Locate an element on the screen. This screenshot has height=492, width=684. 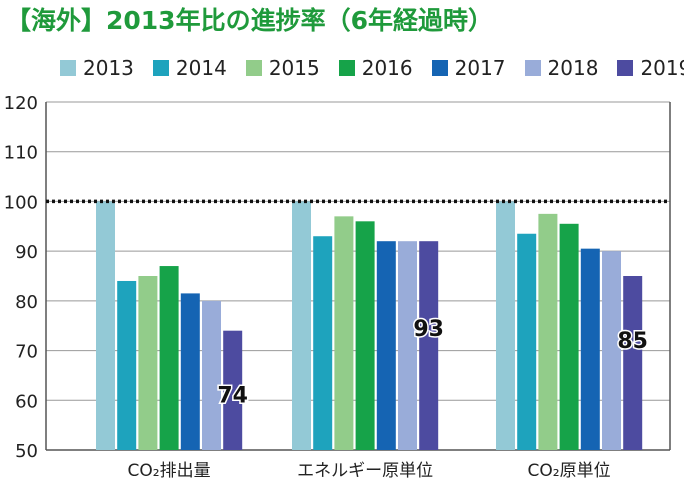
legend-label: 2016 is located at coordinates (387, 68).